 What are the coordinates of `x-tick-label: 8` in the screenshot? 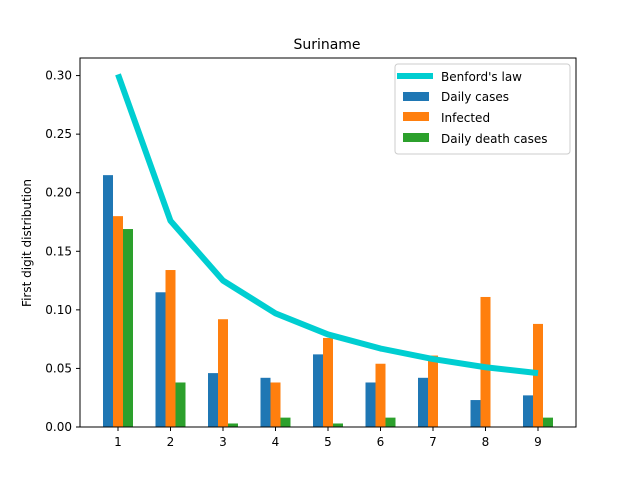 It's located at (486, 442).